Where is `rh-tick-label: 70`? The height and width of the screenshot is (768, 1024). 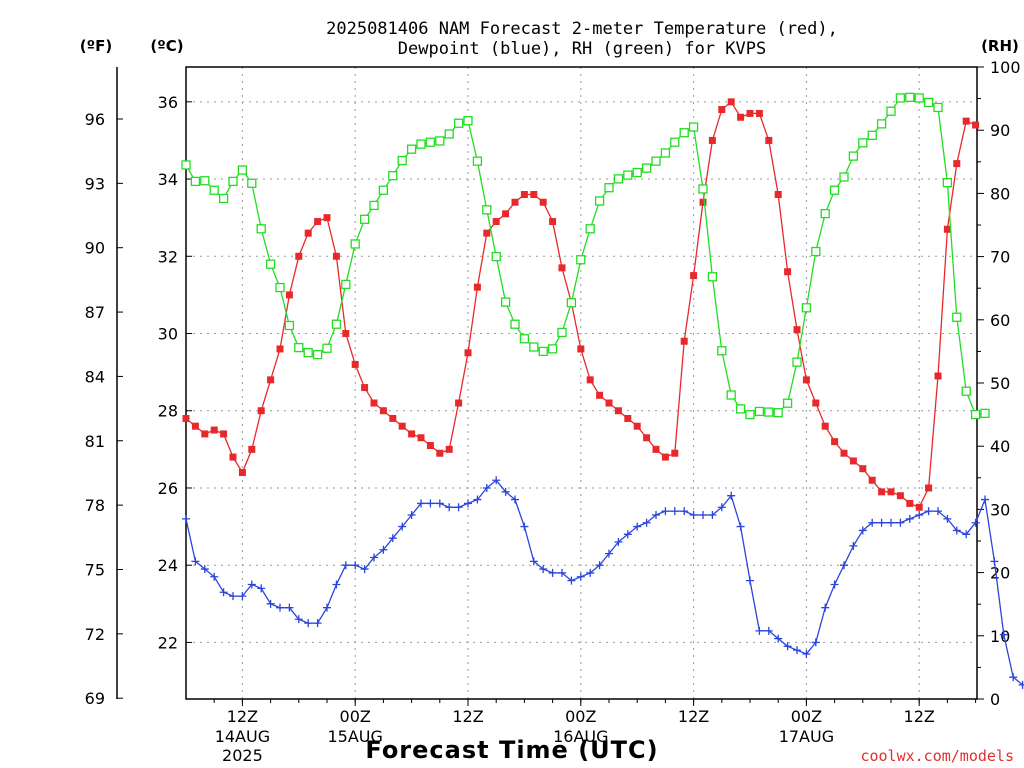
rh-tick-label: 70 is located at coordinates (1000, 257).